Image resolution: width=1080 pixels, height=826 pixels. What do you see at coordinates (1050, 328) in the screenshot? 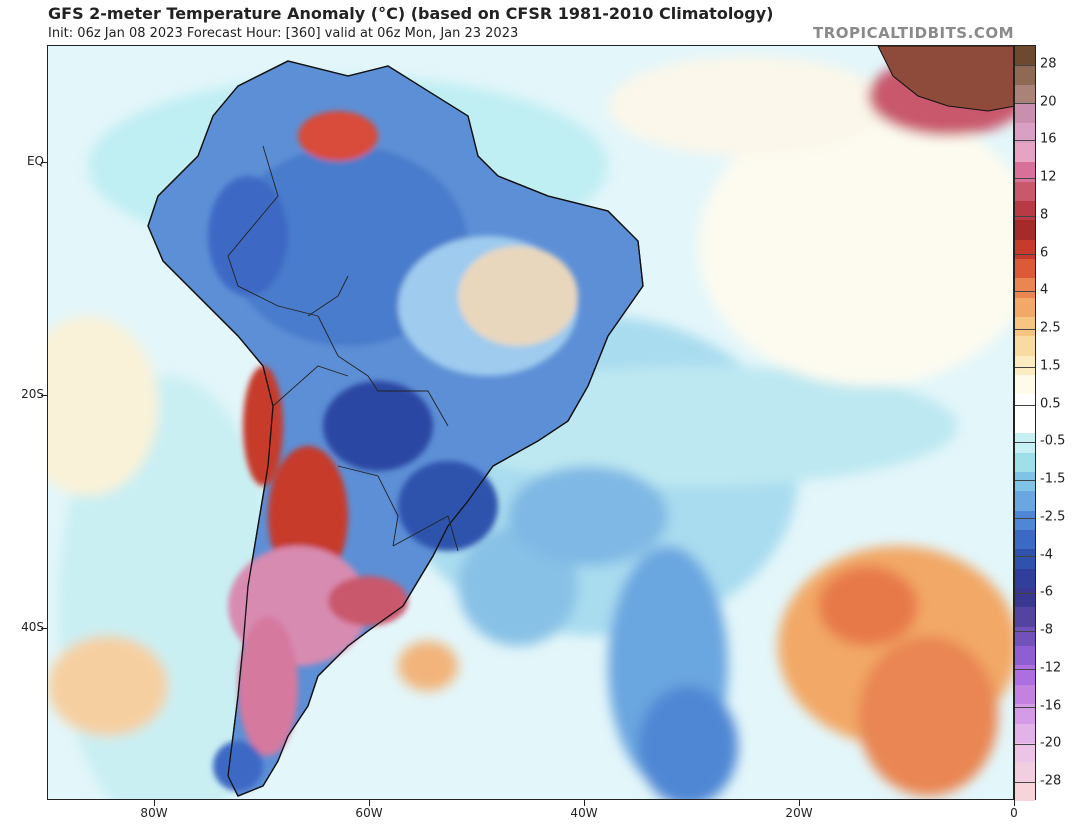
I see `colorbar-label: 2.5` at bounding box center [1050, 328].